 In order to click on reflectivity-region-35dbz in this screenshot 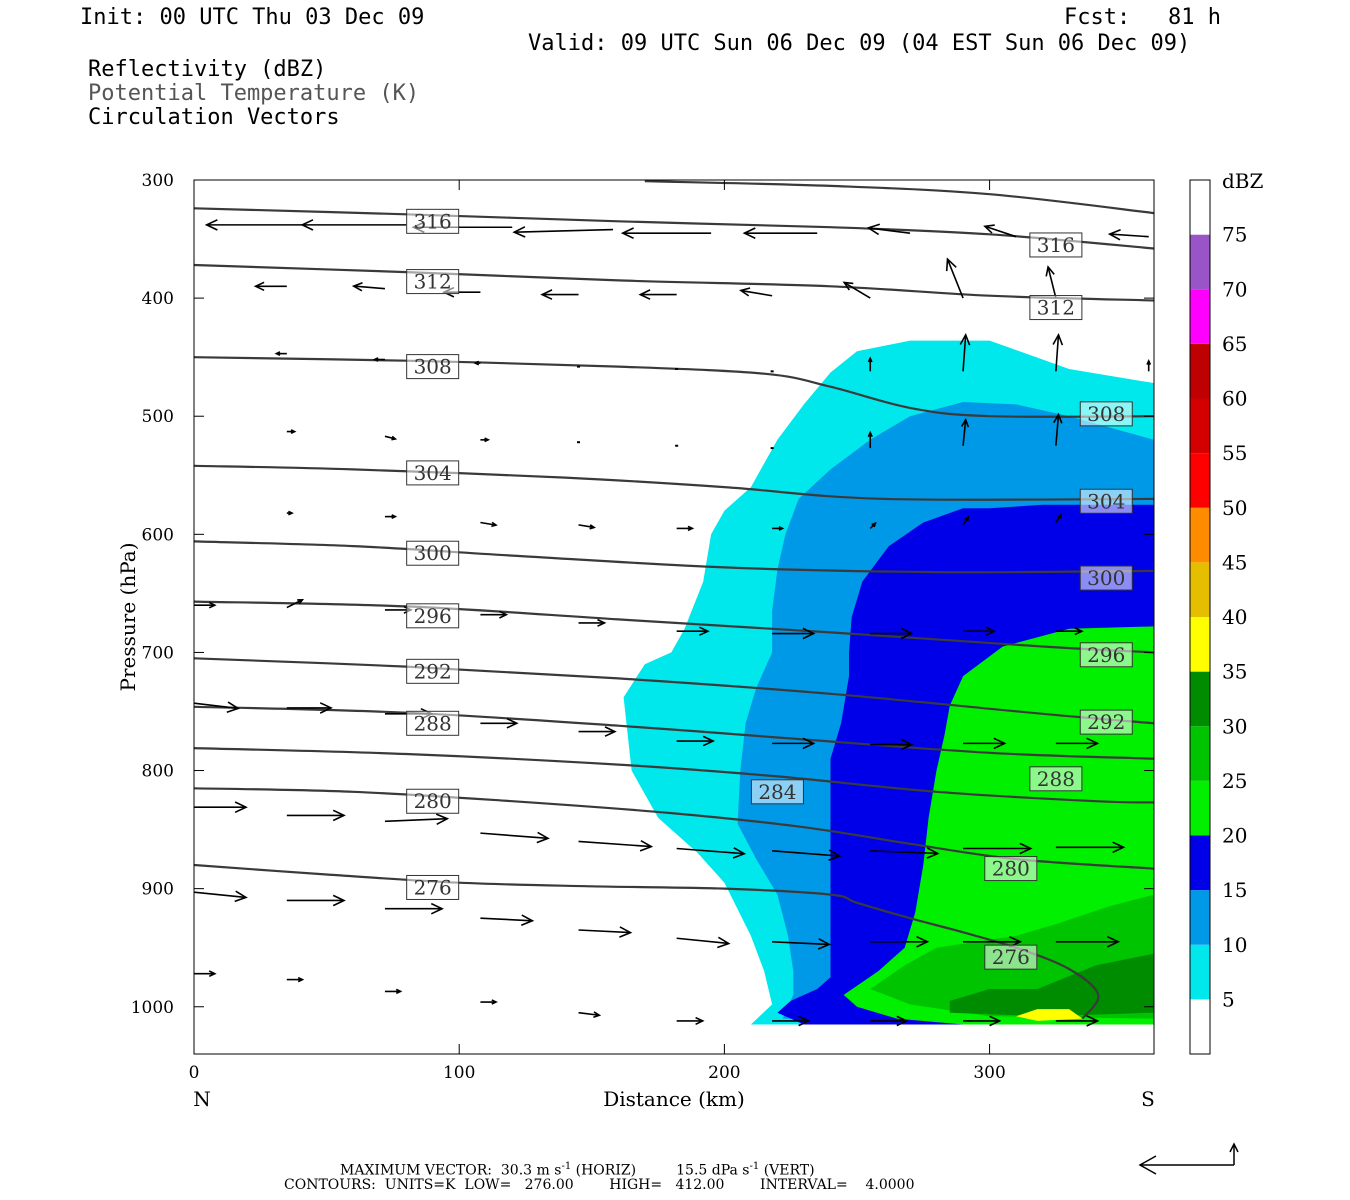, I will do `click(1049, 1015)`.